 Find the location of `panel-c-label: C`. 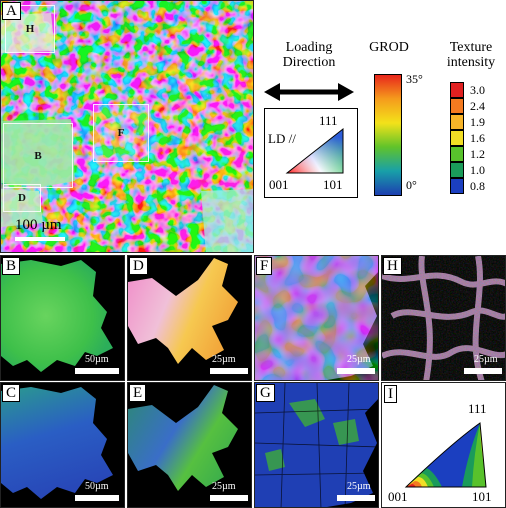

panel-c-label: C is located at coordinates (11, 393).